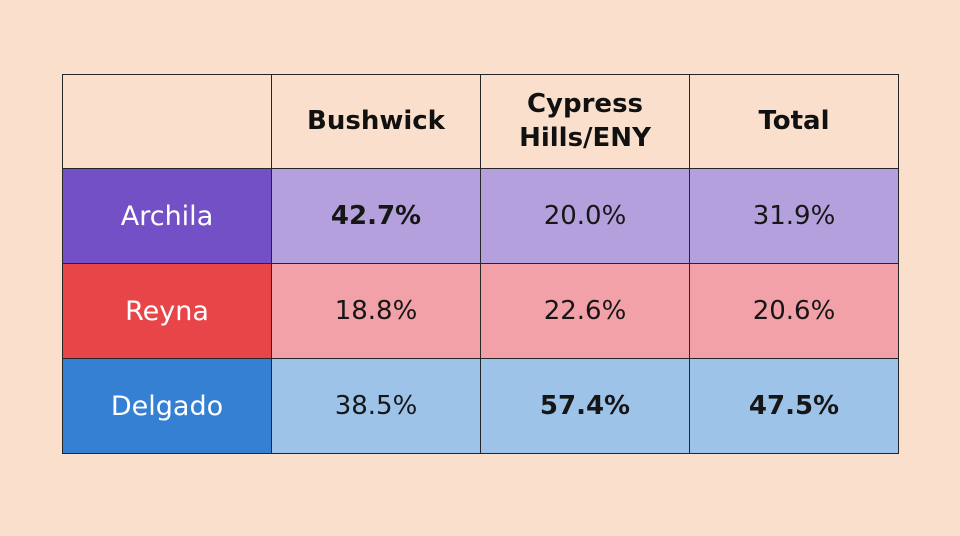 Image resolution: width=960 pixels, height=536 pixels. Describe the element at coordinates (794, 121) in the screenshot. I see `column-header-total: Total` at that location.